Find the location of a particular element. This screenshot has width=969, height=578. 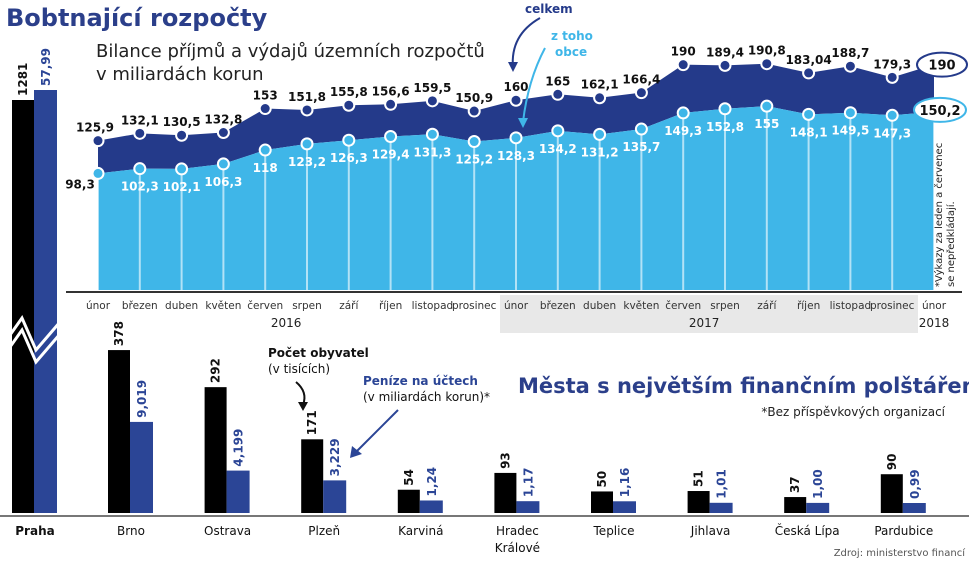

label-money: 0,99 is located at coordinates (915, 484).